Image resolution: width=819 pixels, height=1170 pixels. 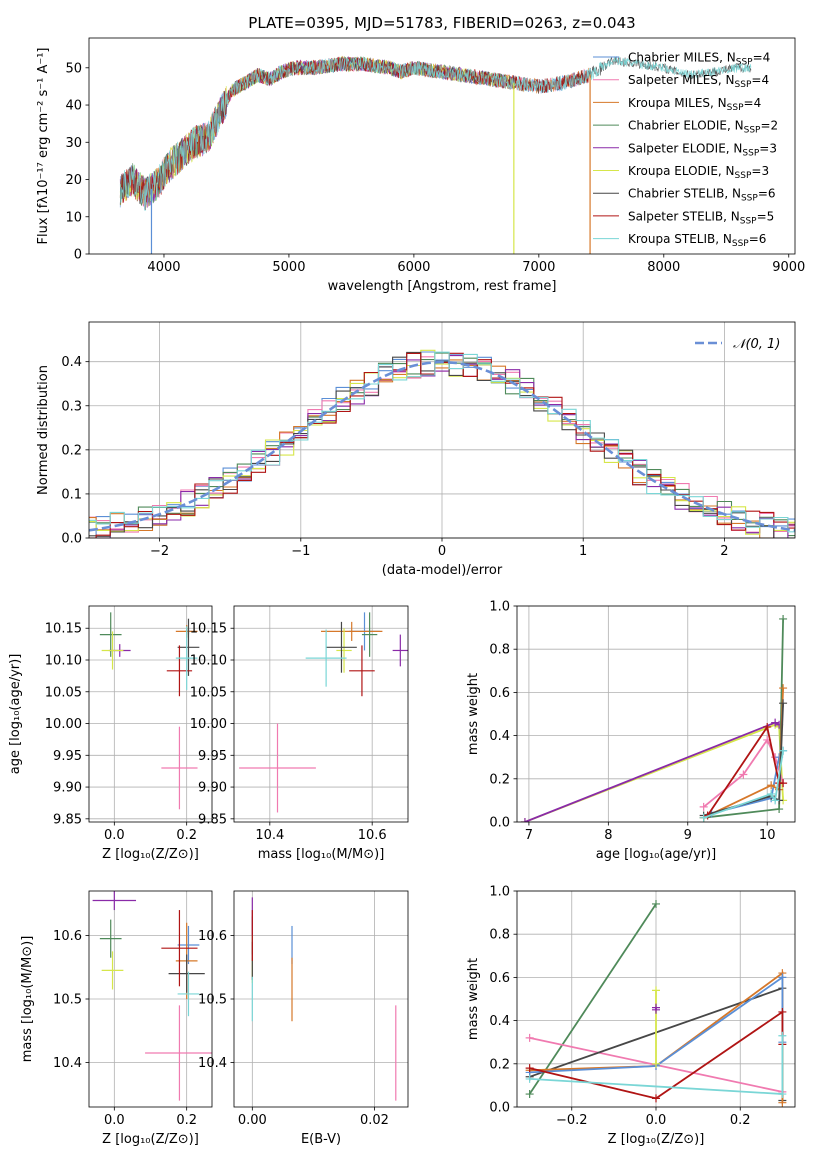 I want to click on x-tick-label: −0.2, so click(x=572, y=1120).